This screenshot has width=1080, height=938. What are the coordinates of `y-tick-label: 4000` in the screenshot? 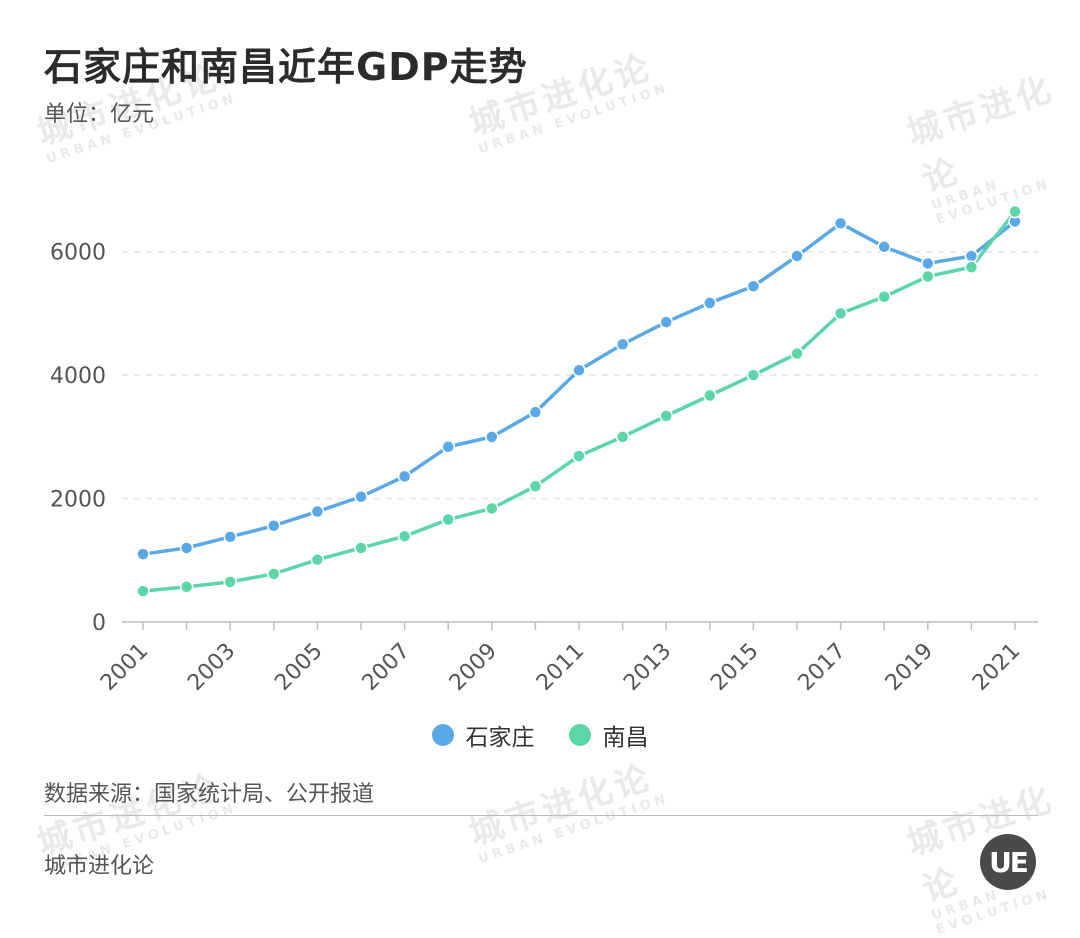 It's located at (78, 376).